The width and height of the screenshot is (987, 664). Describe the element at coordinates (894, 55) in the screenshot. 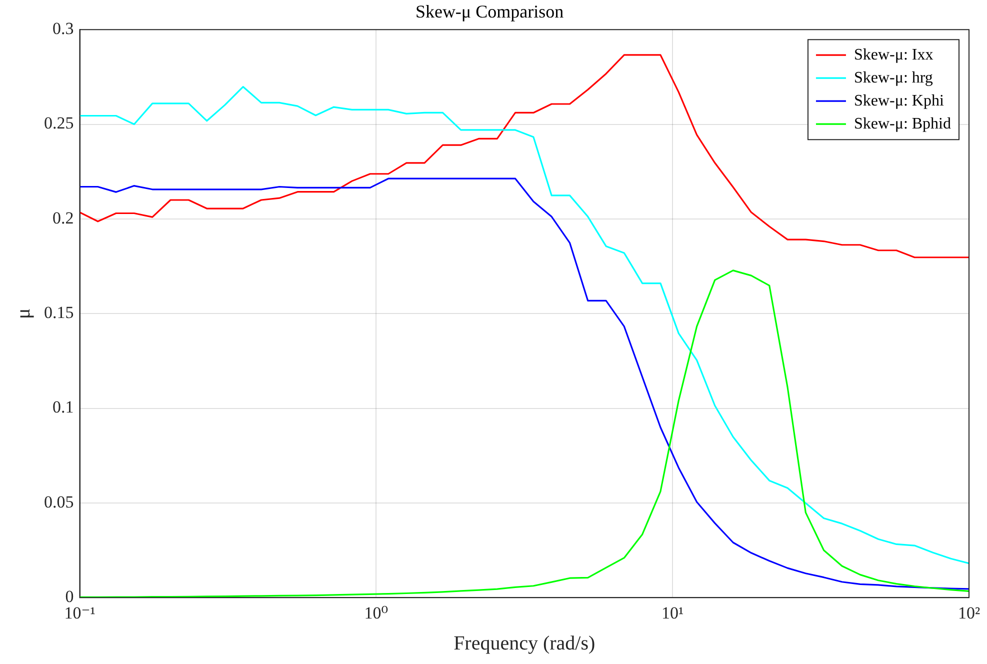

I see `legend-label: Skew-μ: Ixx` at that location.